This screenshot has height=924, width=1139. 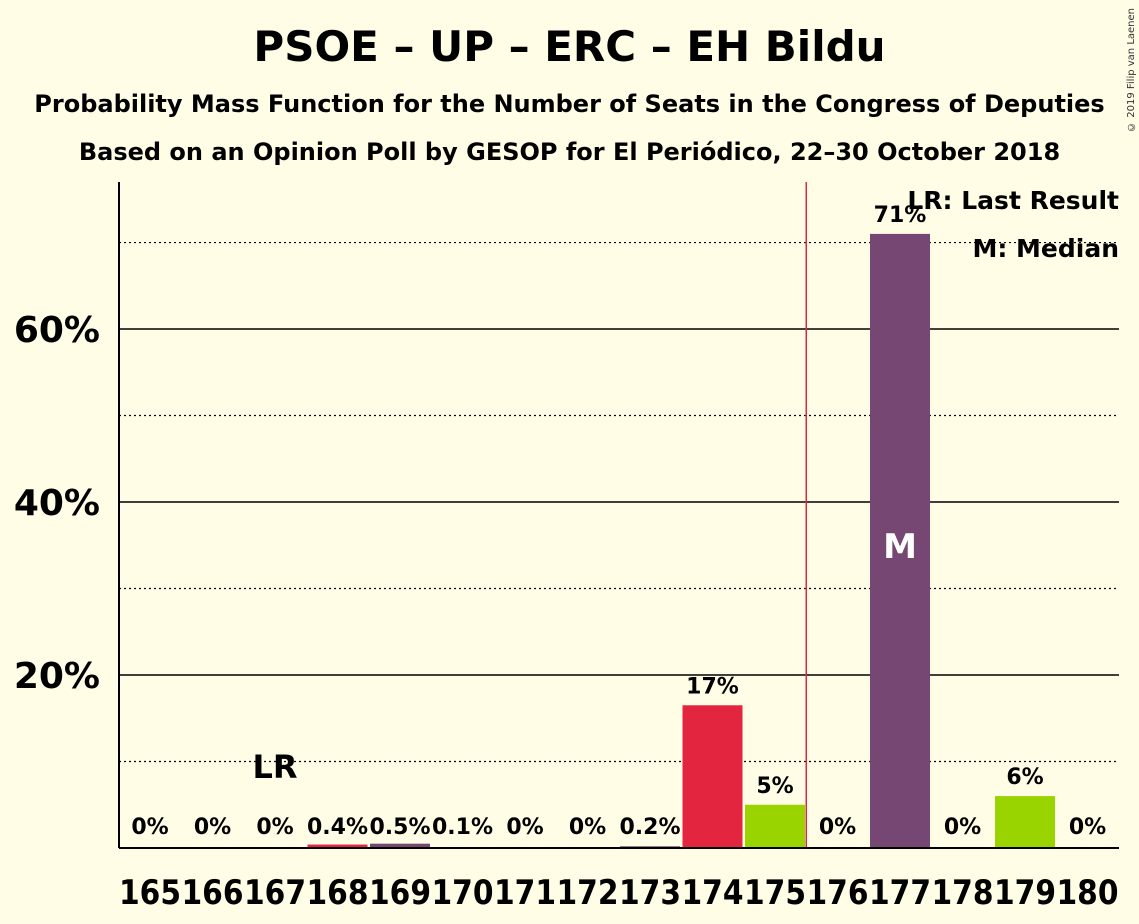 What do you see at coordinates (275, 893) in the screenshot?
I see `x-tick-label: 167` at bounding box center [275, 893].